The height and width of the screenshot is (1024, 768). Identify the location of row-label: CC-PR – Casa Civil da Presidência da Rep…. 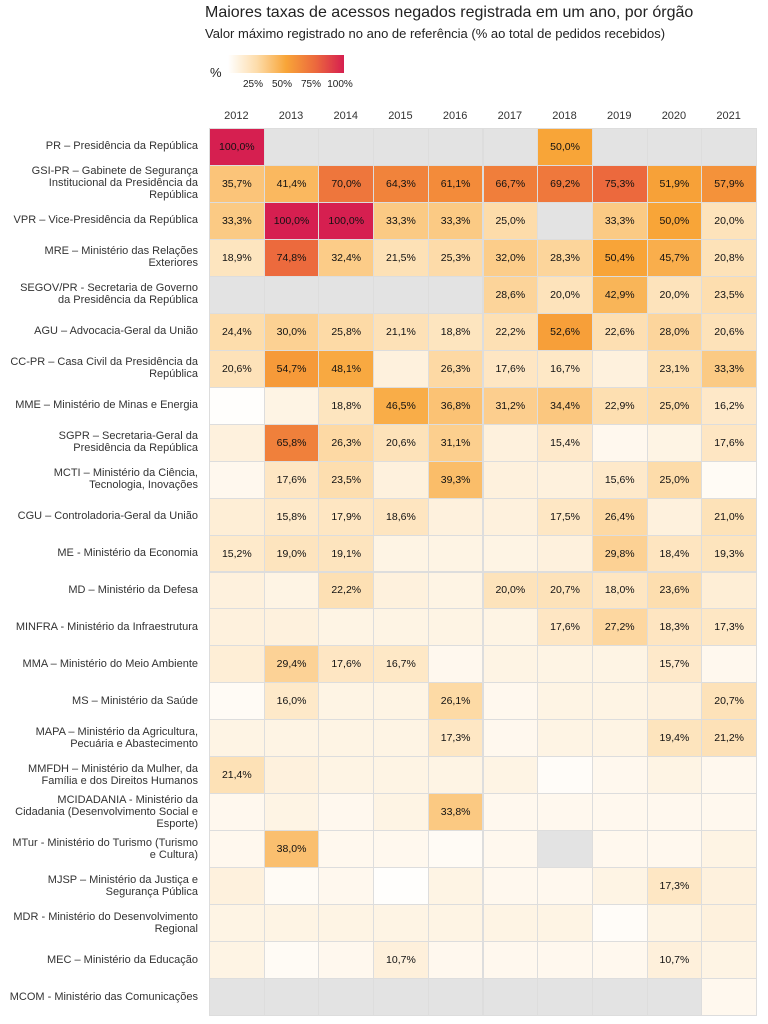
(104, 368).